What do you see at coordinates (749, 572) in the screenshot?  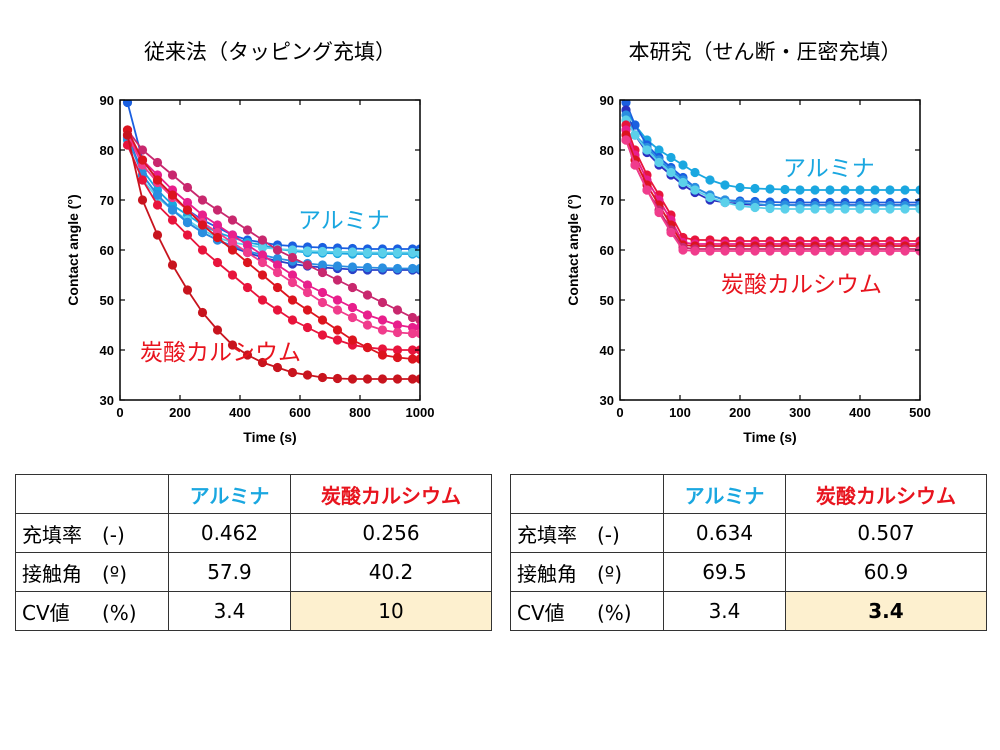 I see `table-row: 接触角 (º) 69.5 60.9` at bounding box center [749, 572].